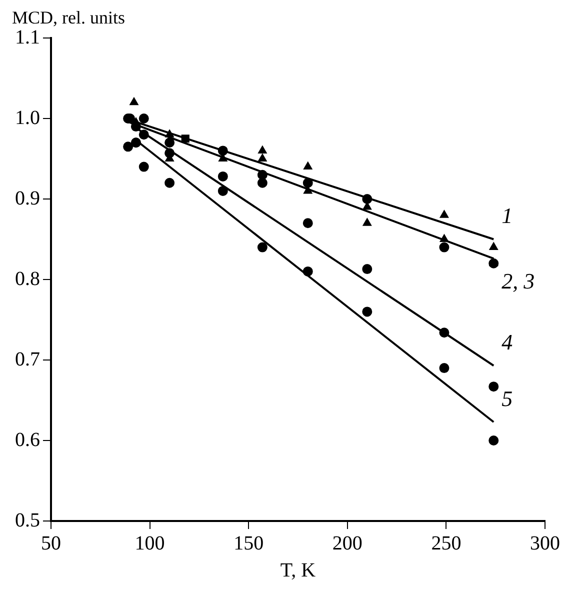  Describe the element at coordinates (518, 281) in the screenshot. I see `series-label: 2, 3` at that location.